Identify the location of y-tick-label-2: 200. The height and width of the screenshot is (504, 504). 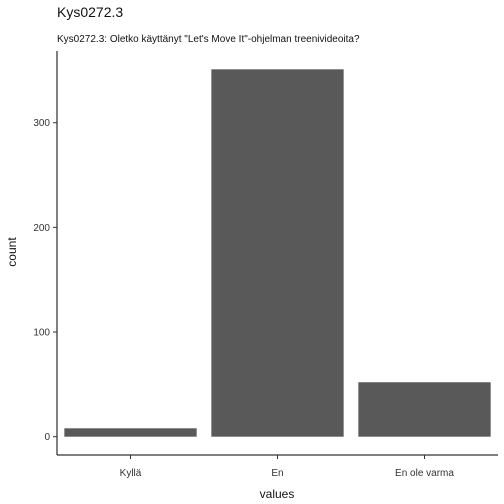
(41, 228).